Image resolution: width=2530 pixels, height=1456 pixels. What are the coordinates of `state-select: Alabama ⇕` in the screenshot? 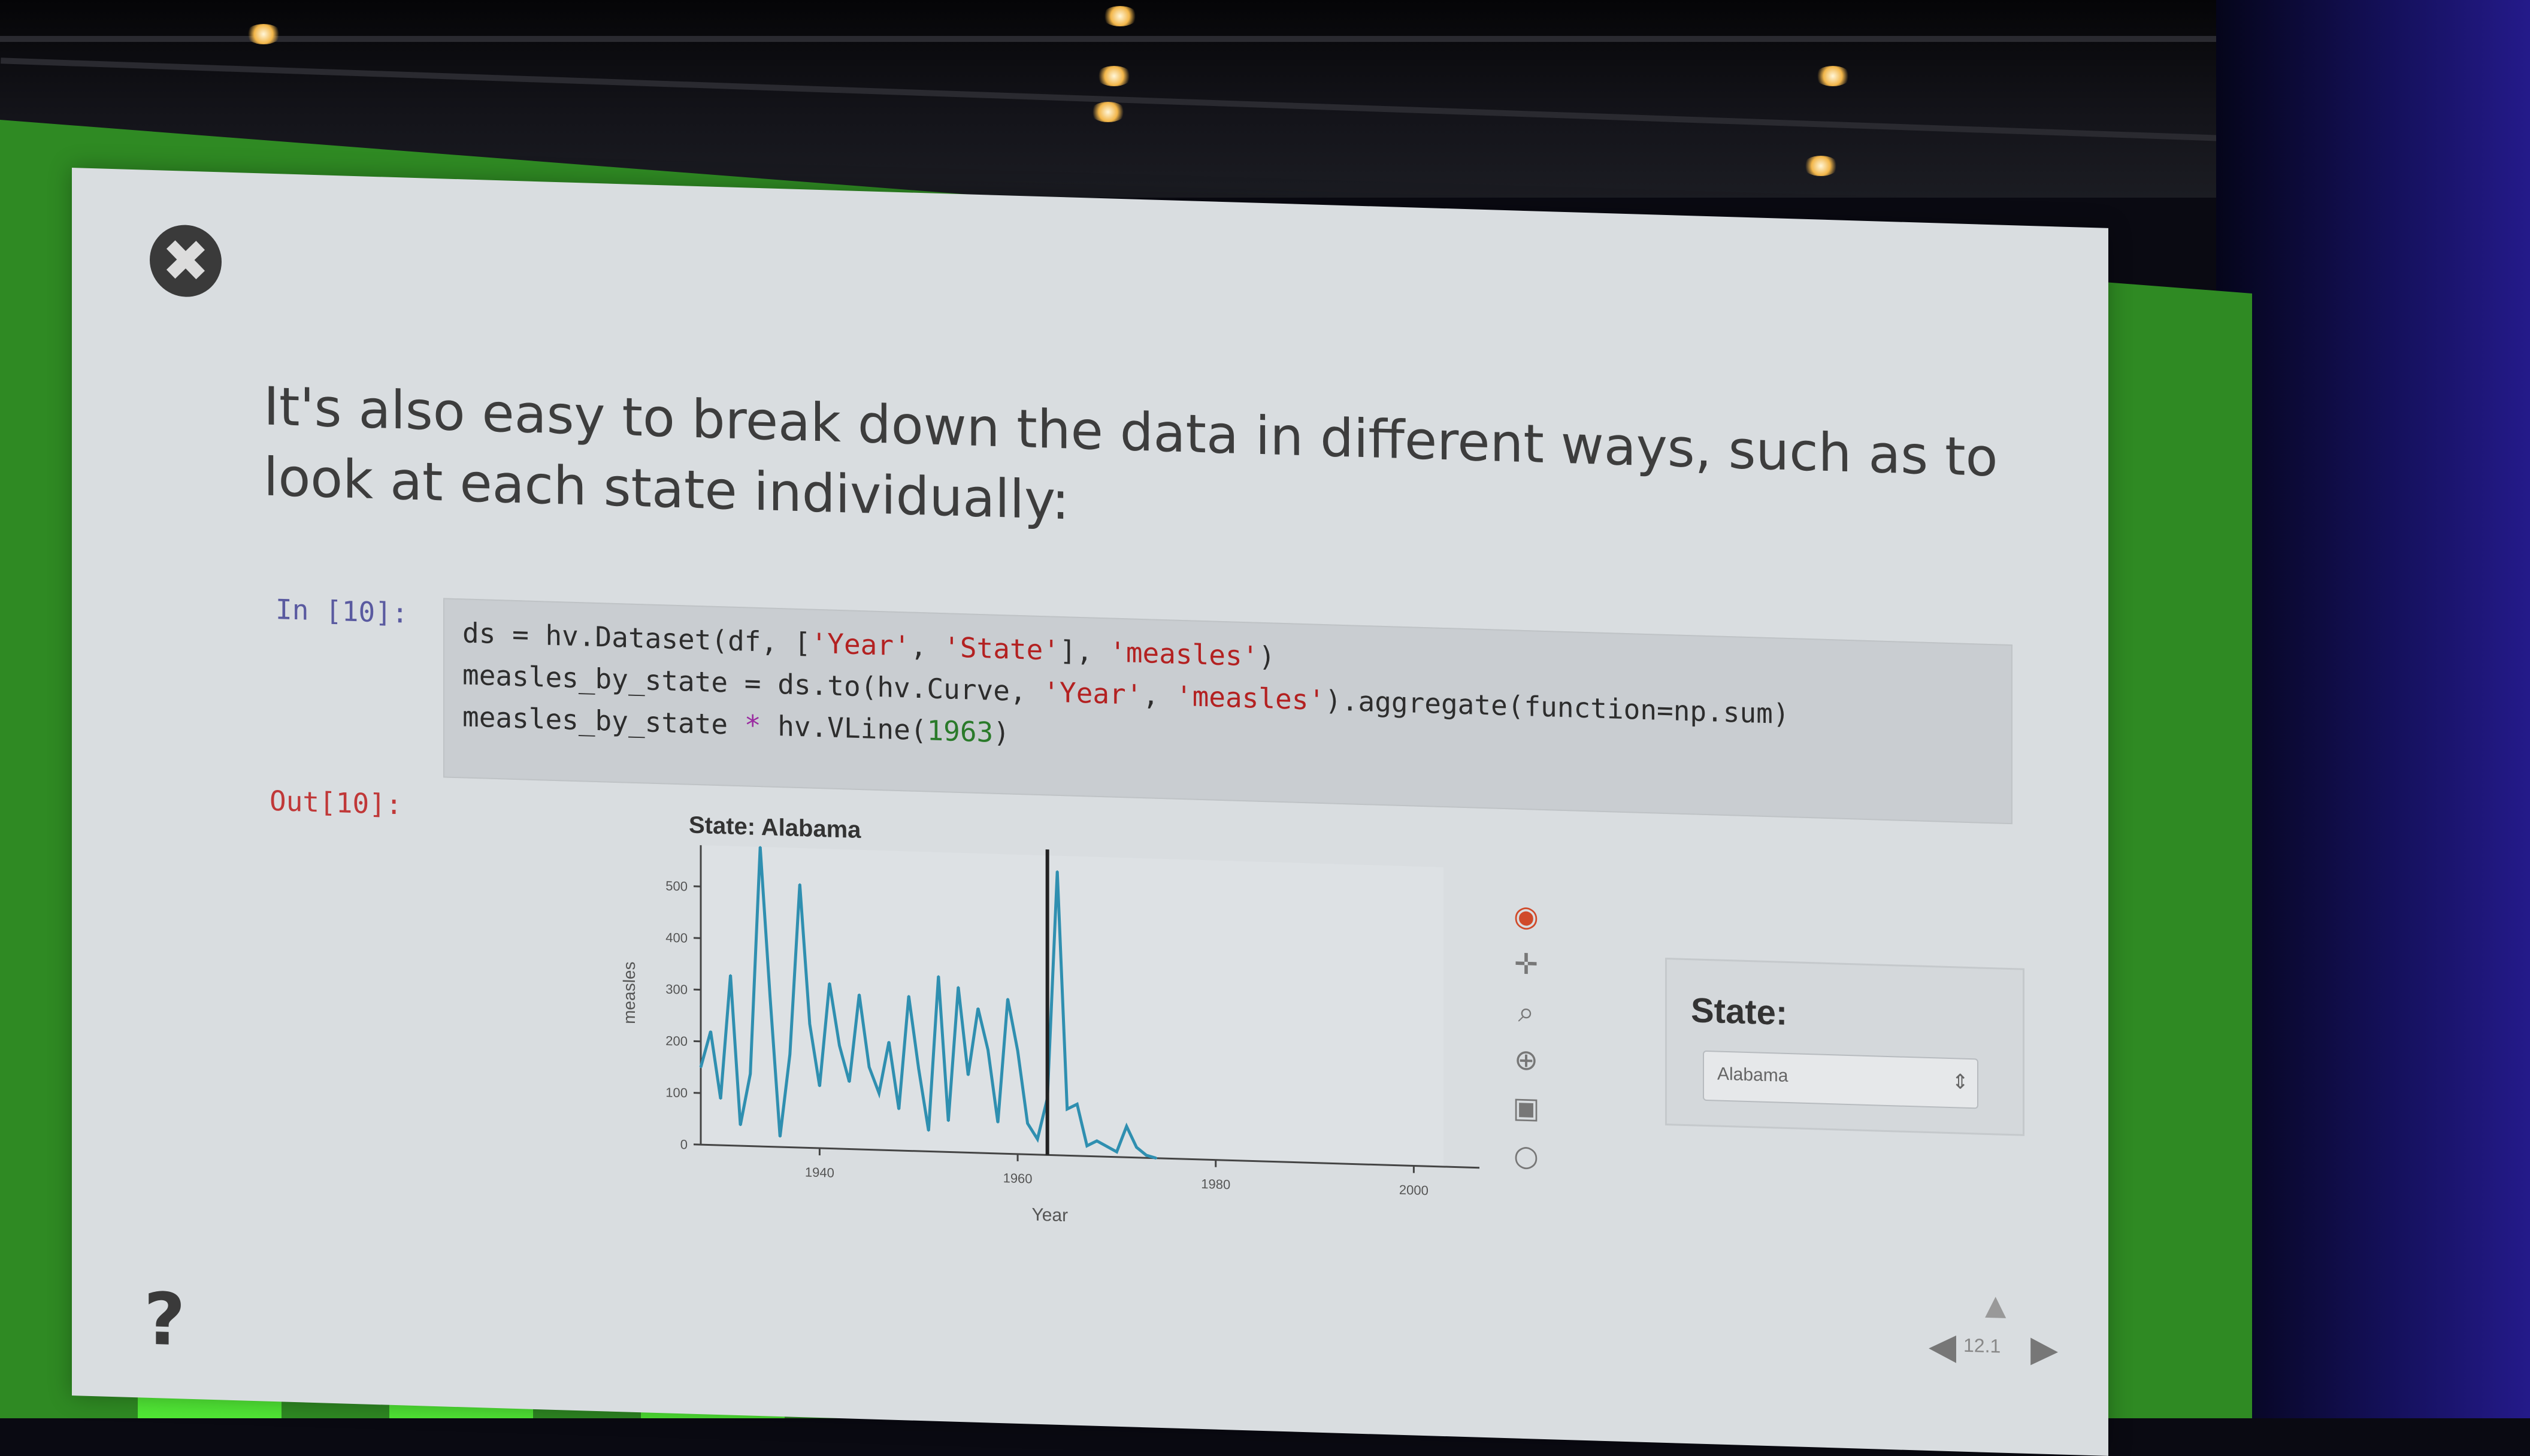 It's located at (1840, 1080).